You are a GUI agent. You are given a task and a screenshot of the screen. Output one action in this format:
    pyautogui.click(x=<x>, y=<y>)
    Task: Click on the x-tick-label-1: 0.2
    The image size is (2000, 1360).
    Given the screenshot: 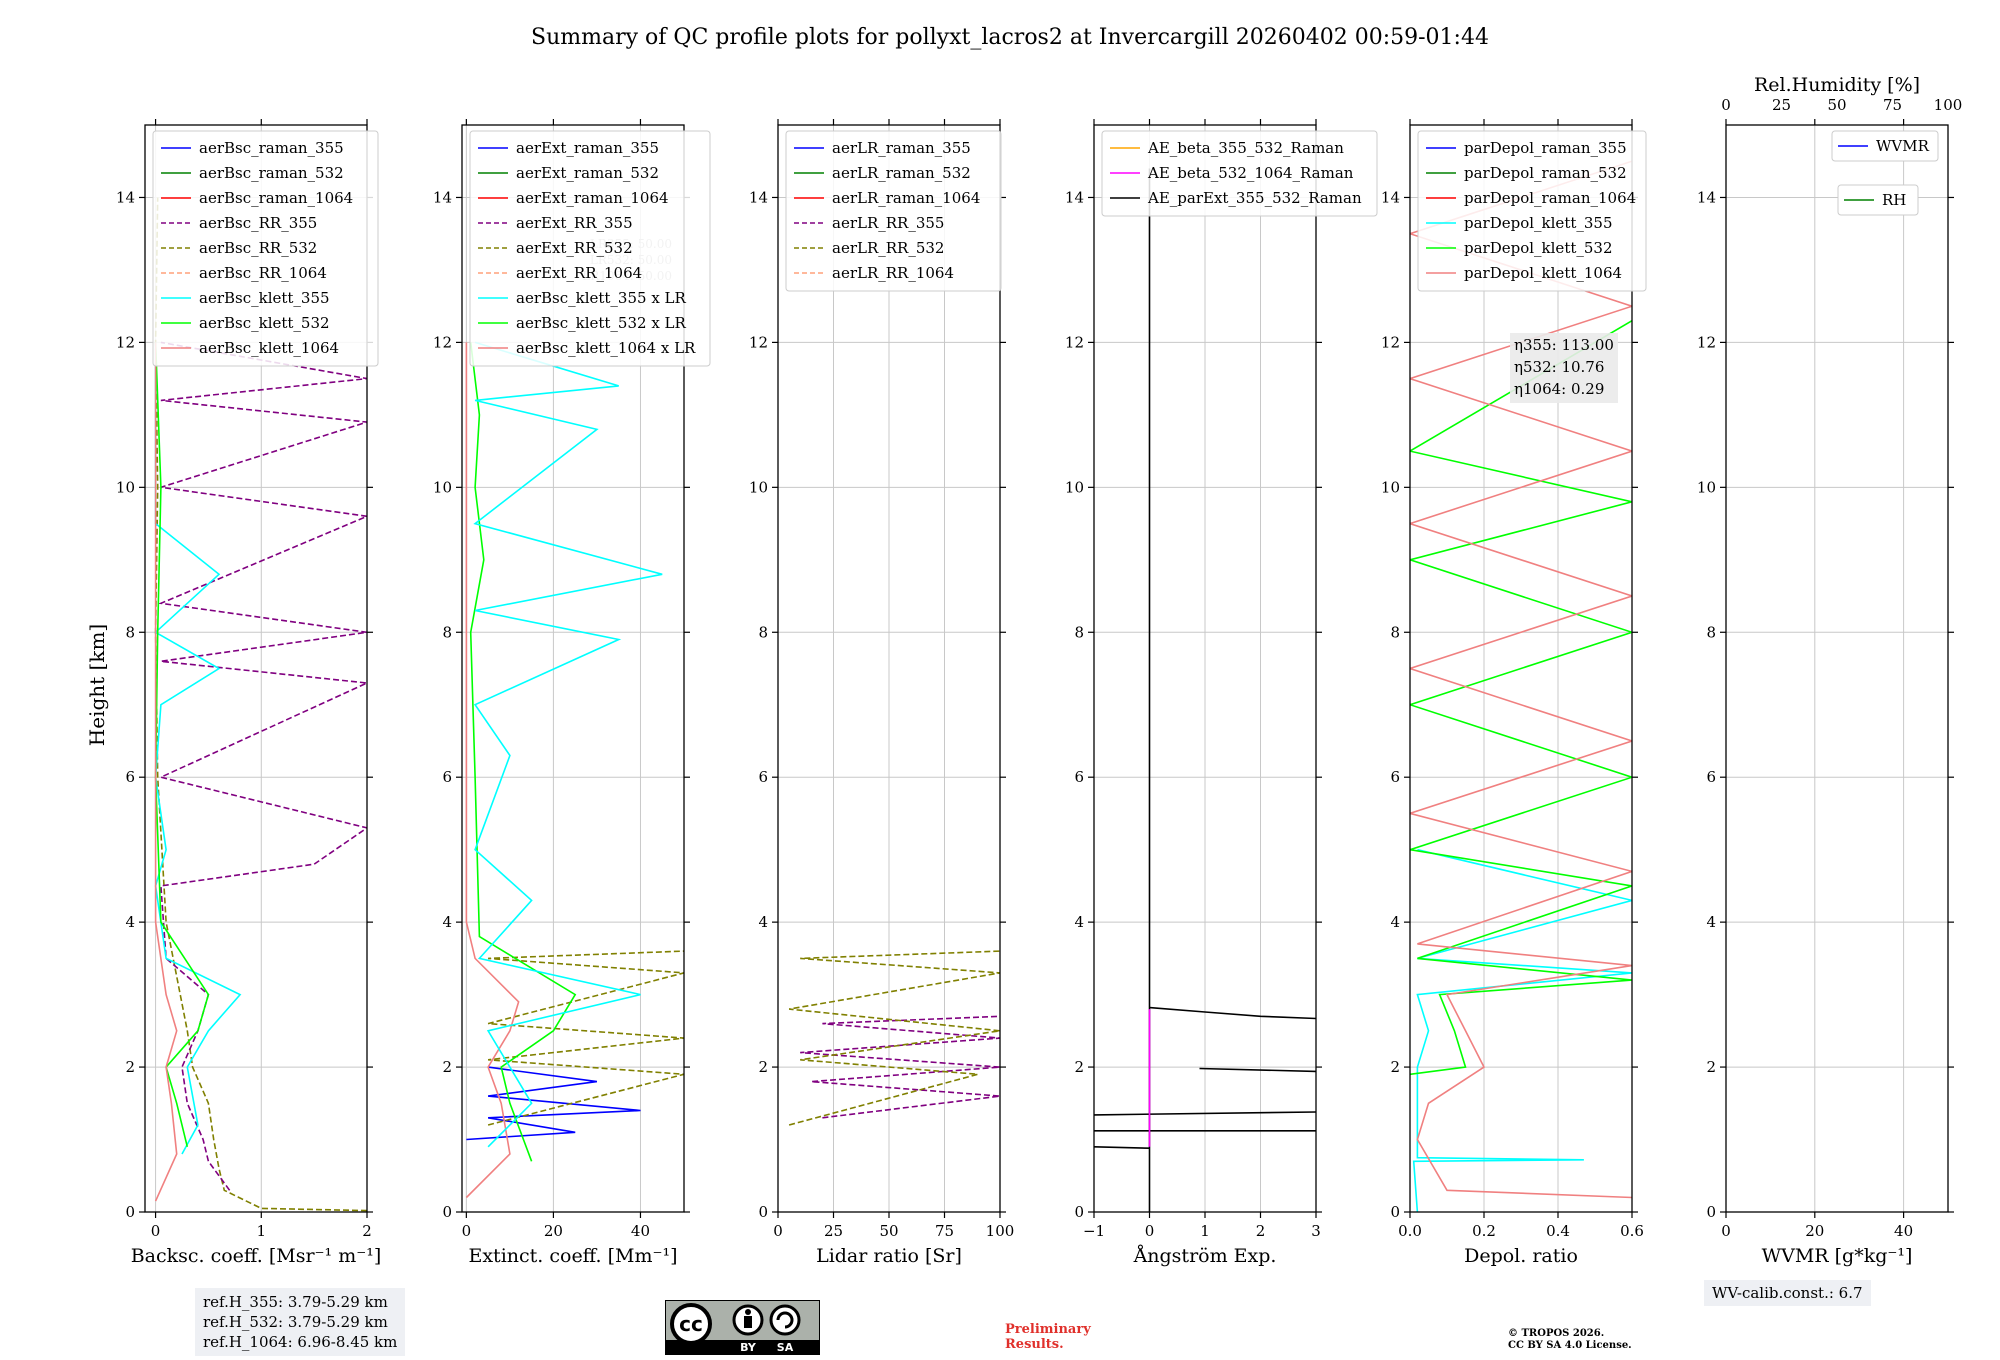 What is the action you would take?
    pyautogui.click(x=1484, y=1231)
    